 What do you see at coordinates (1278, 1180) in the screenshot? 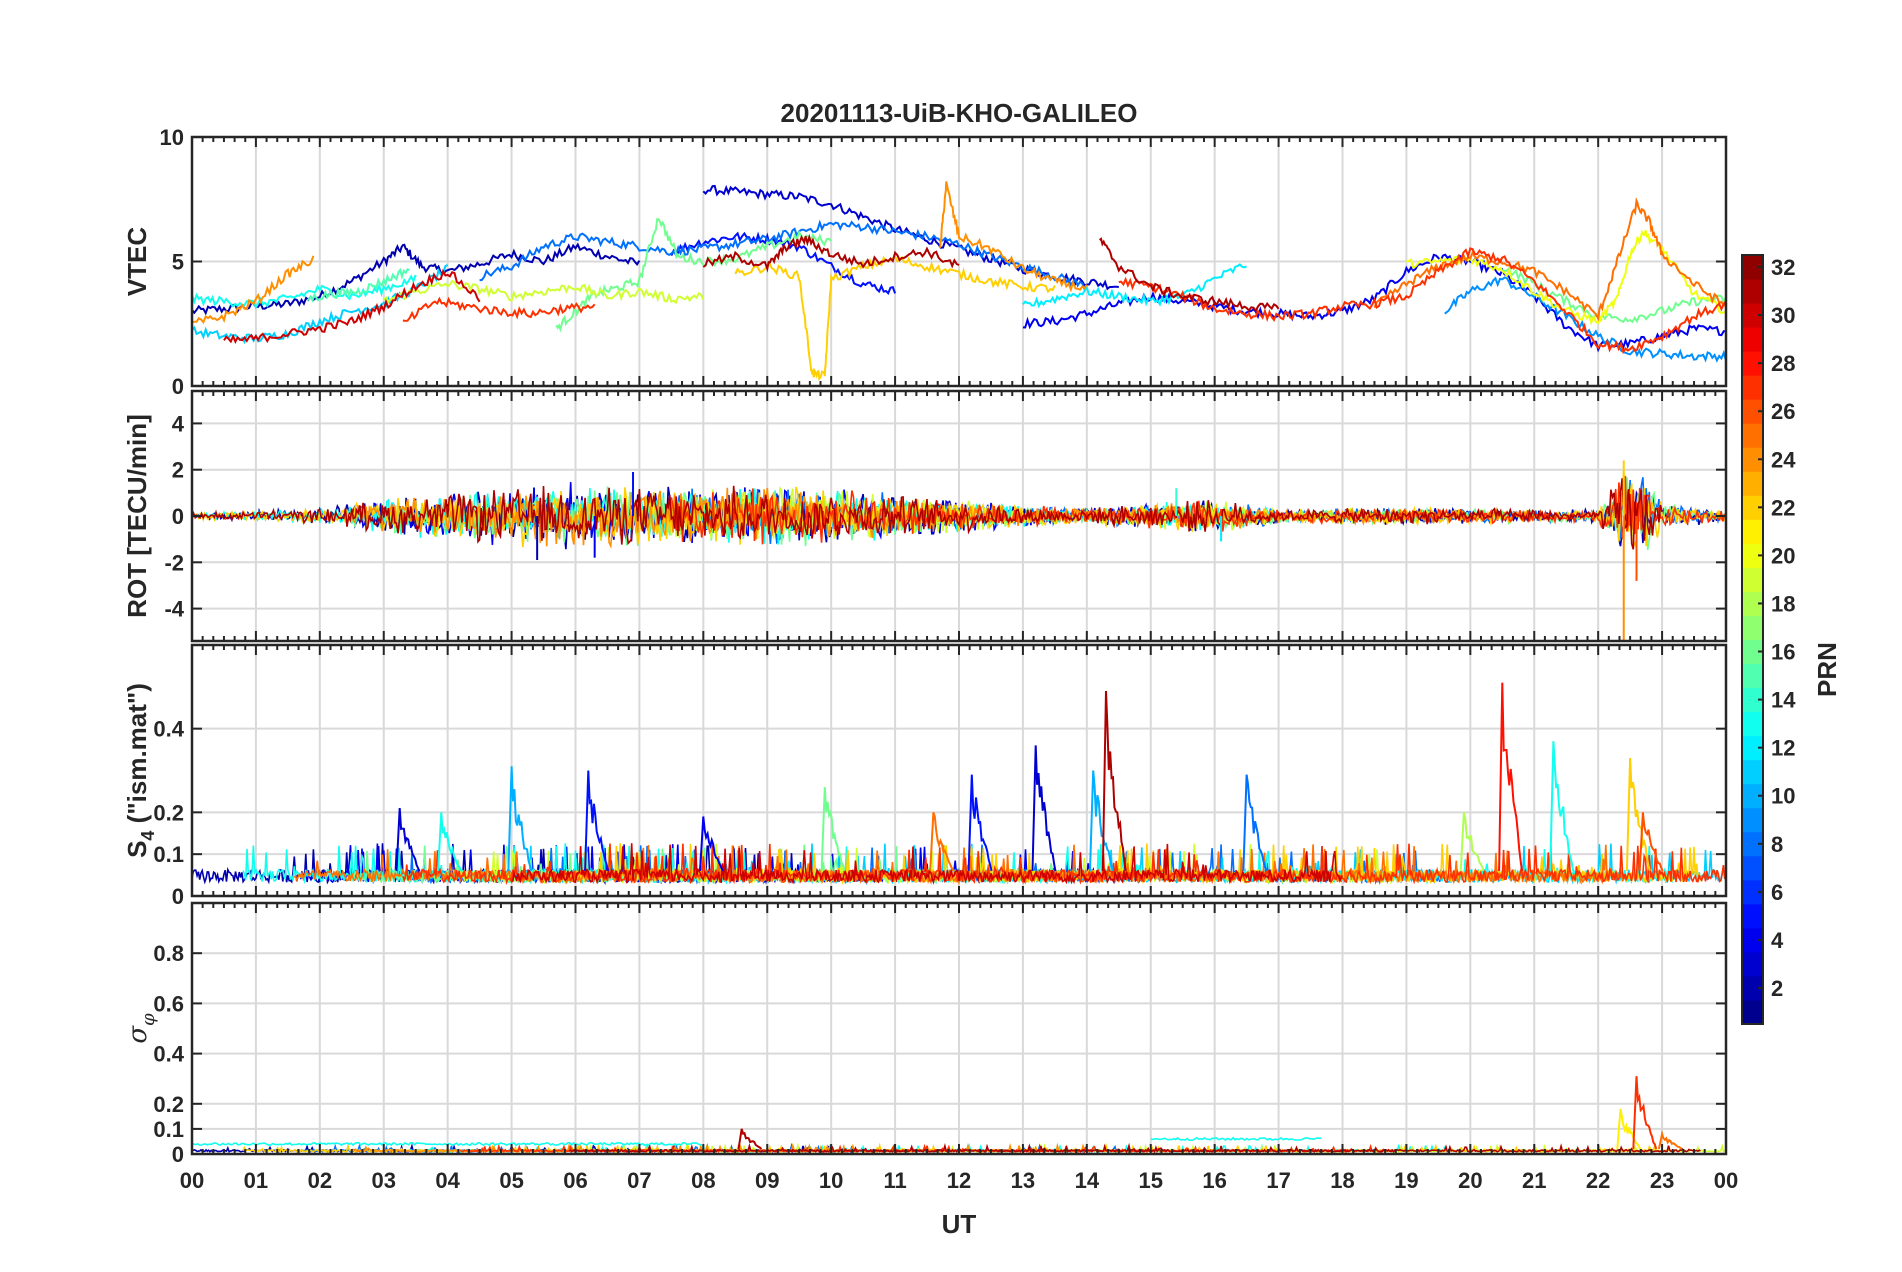
I see `x-tick-label: 17` at bounding box center [1278, 1180].